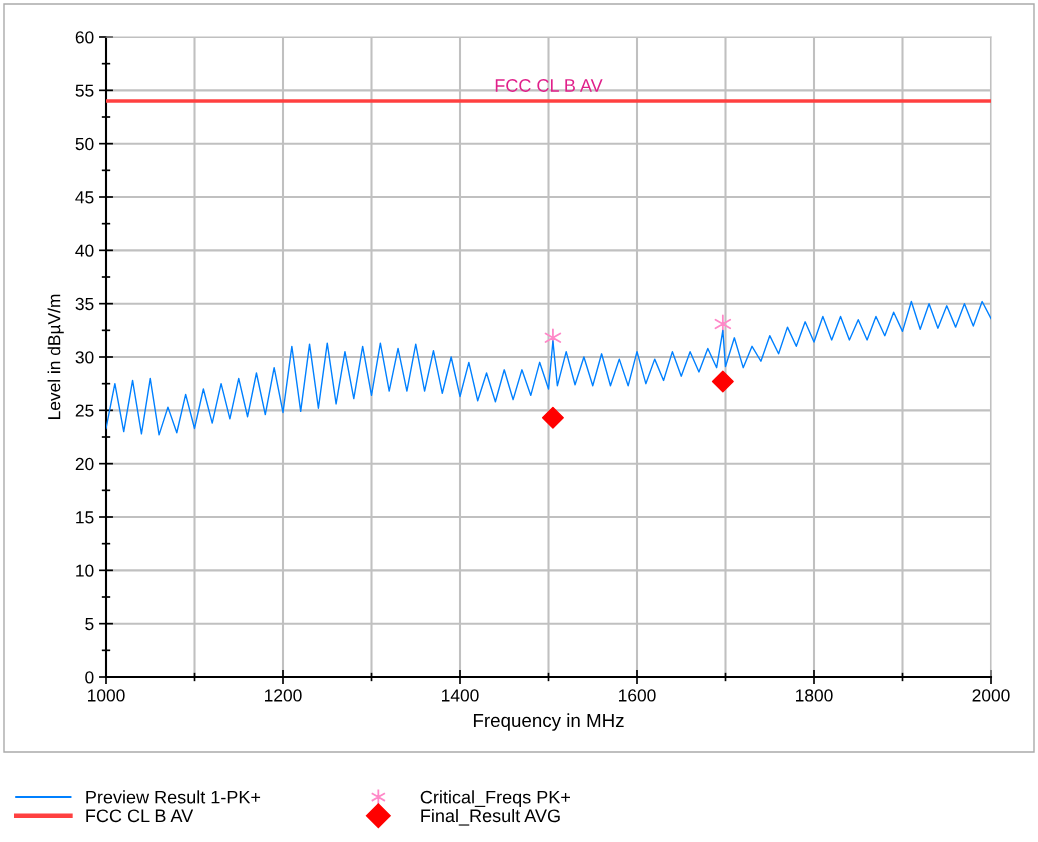 This screenshot has width=1038, height=842. Describe the element at coordinates (991, 695) in the screenshot. I see `x-tick-label: 2000` at that location.